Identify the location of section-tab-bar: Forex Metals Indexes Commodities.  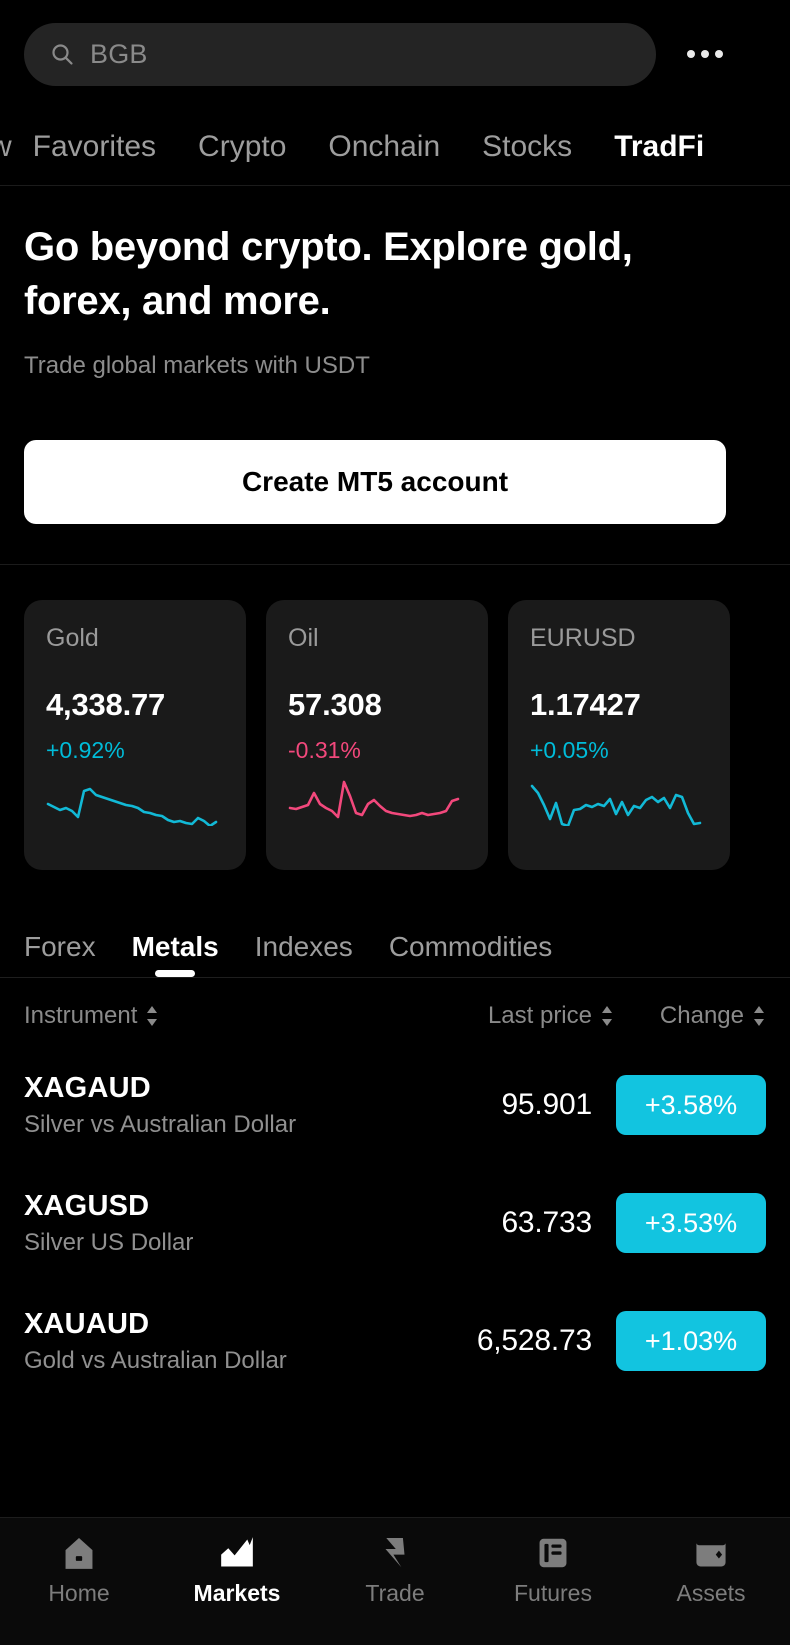
(395, 938).